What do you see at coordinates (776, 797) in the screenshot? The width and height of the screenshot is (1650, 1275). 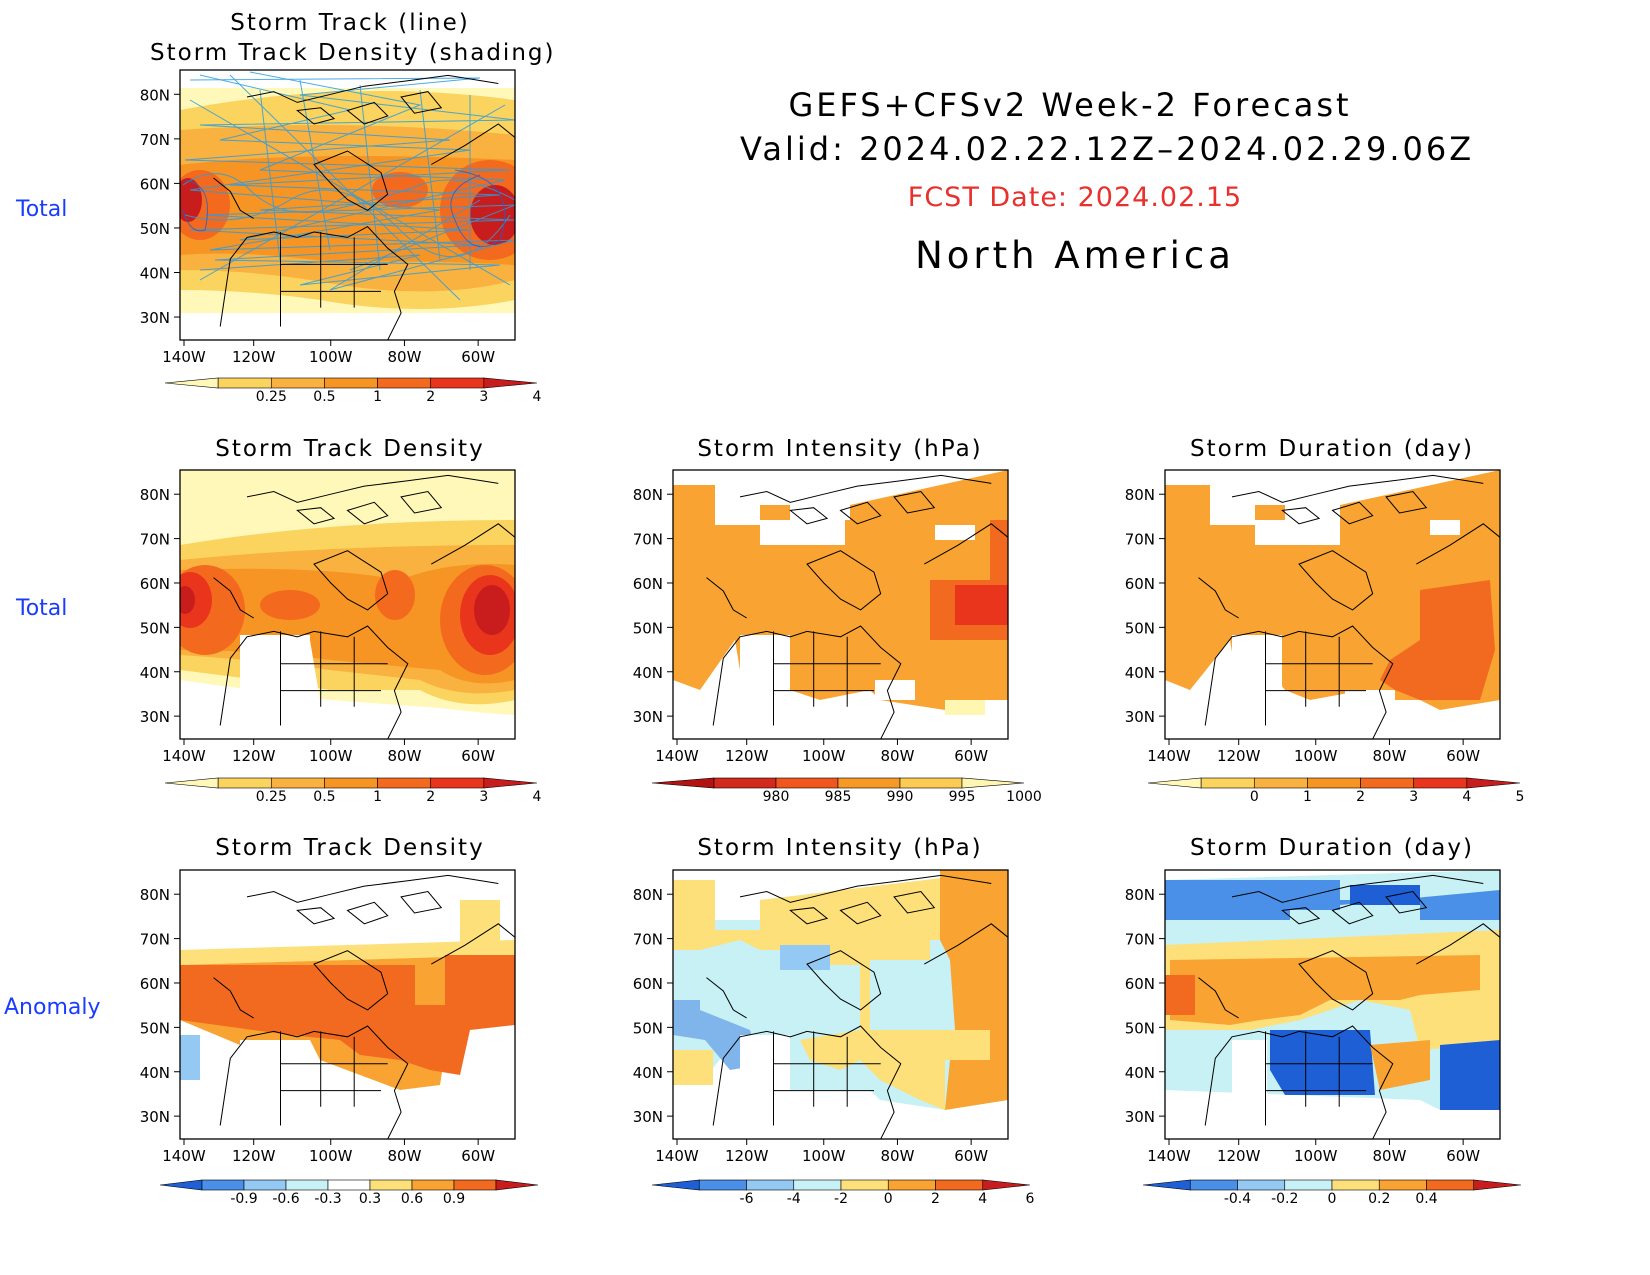 I see `colorbar-label: 980` at bounding box center [776, 797].